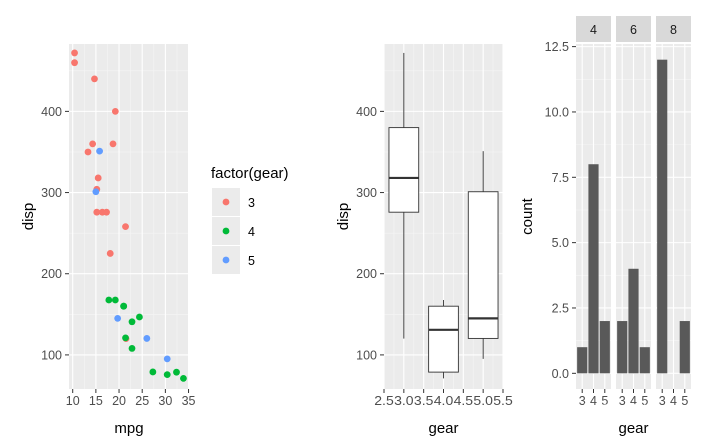 The height and width of the screenshot is (447, 703). I want to click on y-tick-label: 7.5, so click(560, 178).